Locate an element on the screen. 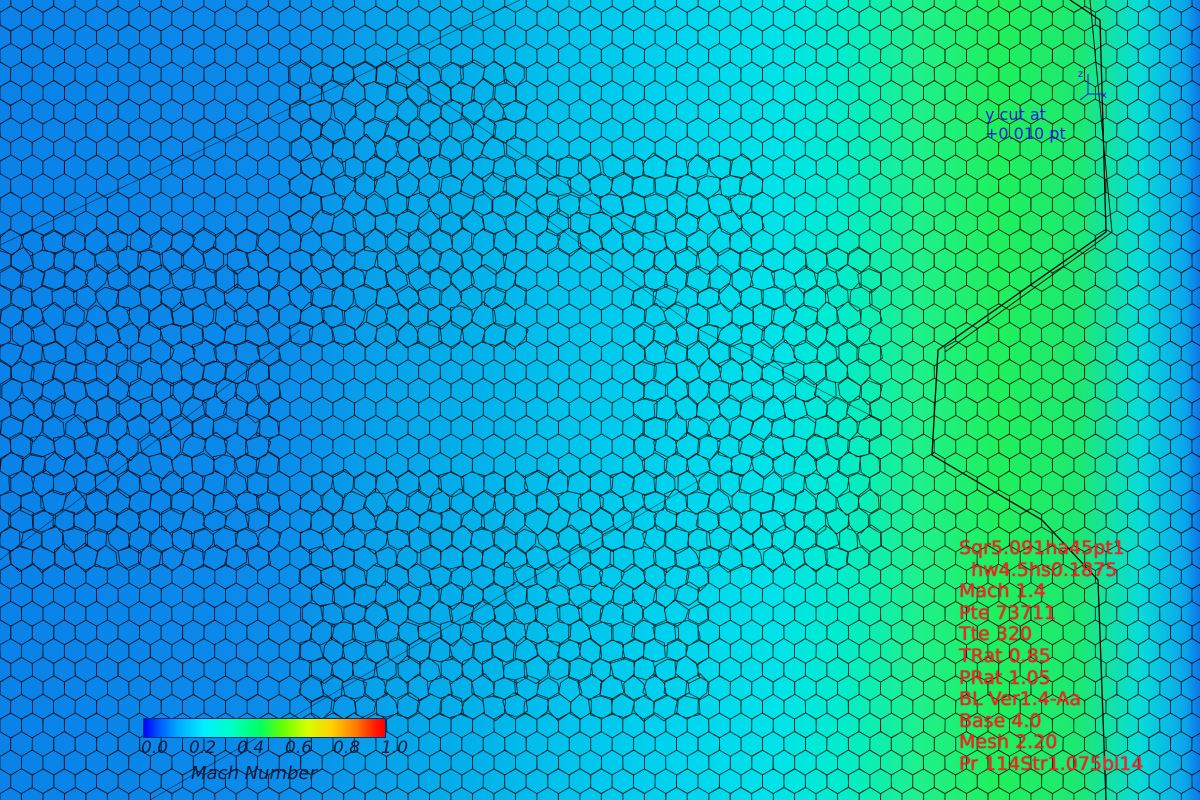 The image size is (1200, 800). param-line: Pr 114Str1.075bl14 is located at coordinates (1051, 763).